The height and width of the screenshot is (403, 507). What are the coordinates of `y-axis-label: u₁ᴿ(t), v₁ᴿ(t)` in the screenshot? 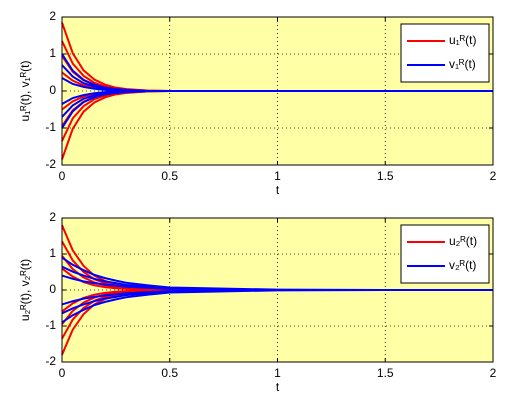 It's located at (25, 91).